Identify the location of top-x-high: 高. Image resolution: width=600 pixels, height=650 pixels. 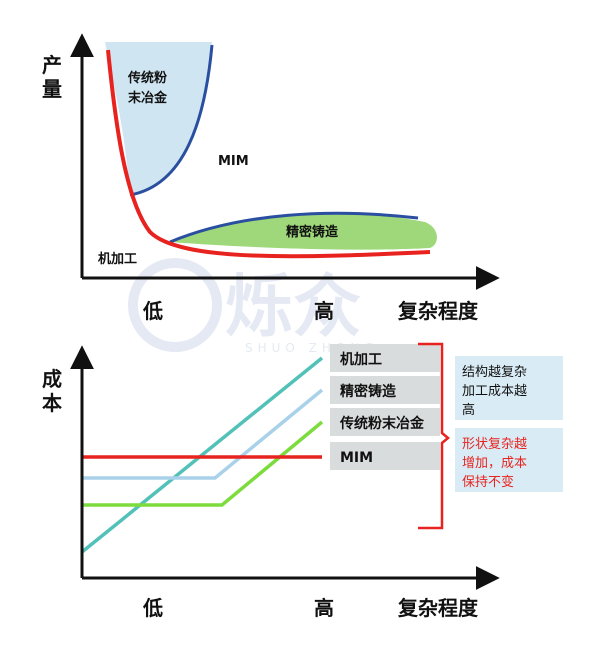
(324, 311).